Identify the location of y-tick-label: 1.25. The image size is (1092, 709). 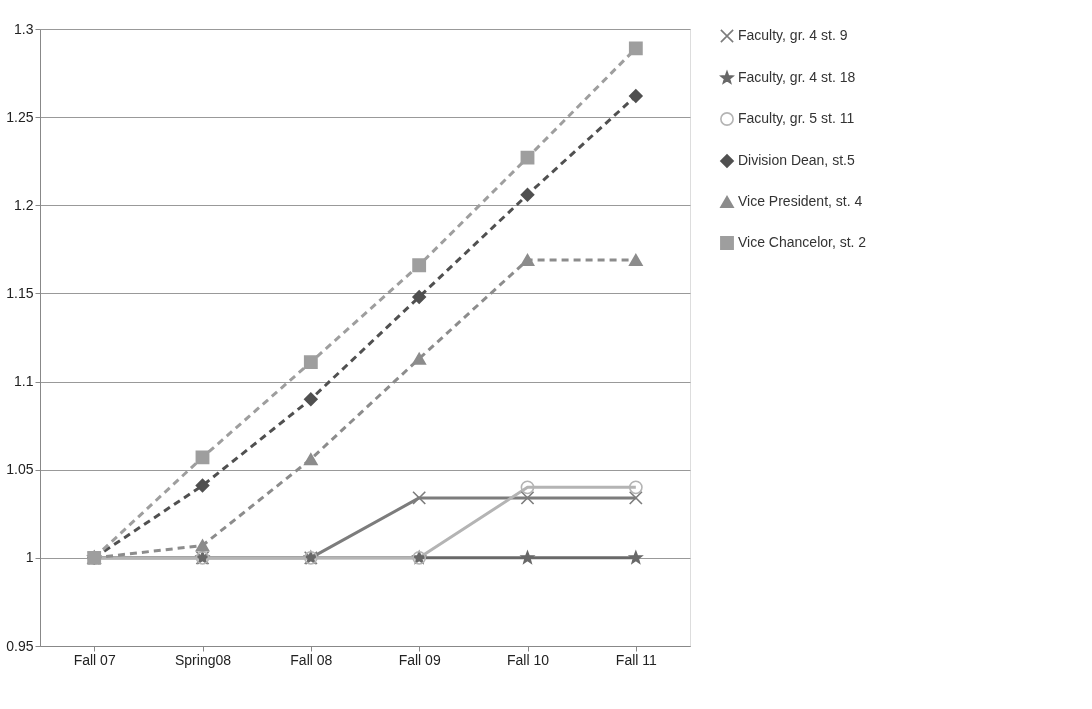
(20, 116).